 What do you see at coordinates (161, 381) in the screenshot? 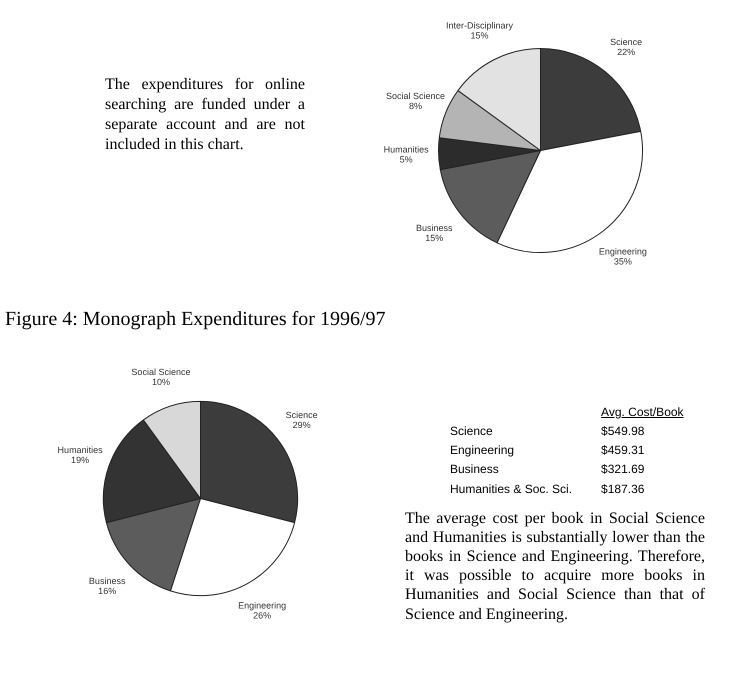
I see `data-label: 10%` at bounding box center [161, 381].